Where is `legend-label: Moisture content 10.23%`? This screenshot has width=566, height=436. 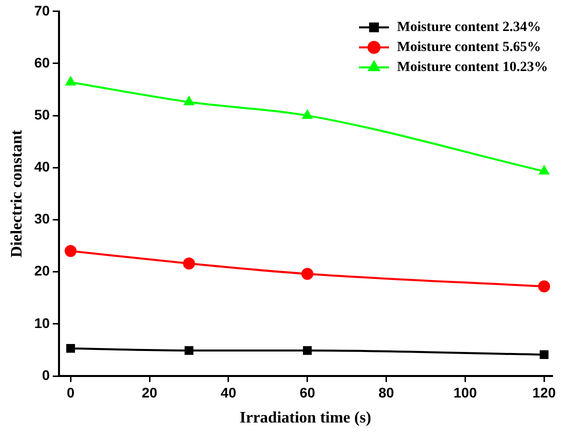
legend-label: Moisture content 10.23% is located at coordinates (472, 68).